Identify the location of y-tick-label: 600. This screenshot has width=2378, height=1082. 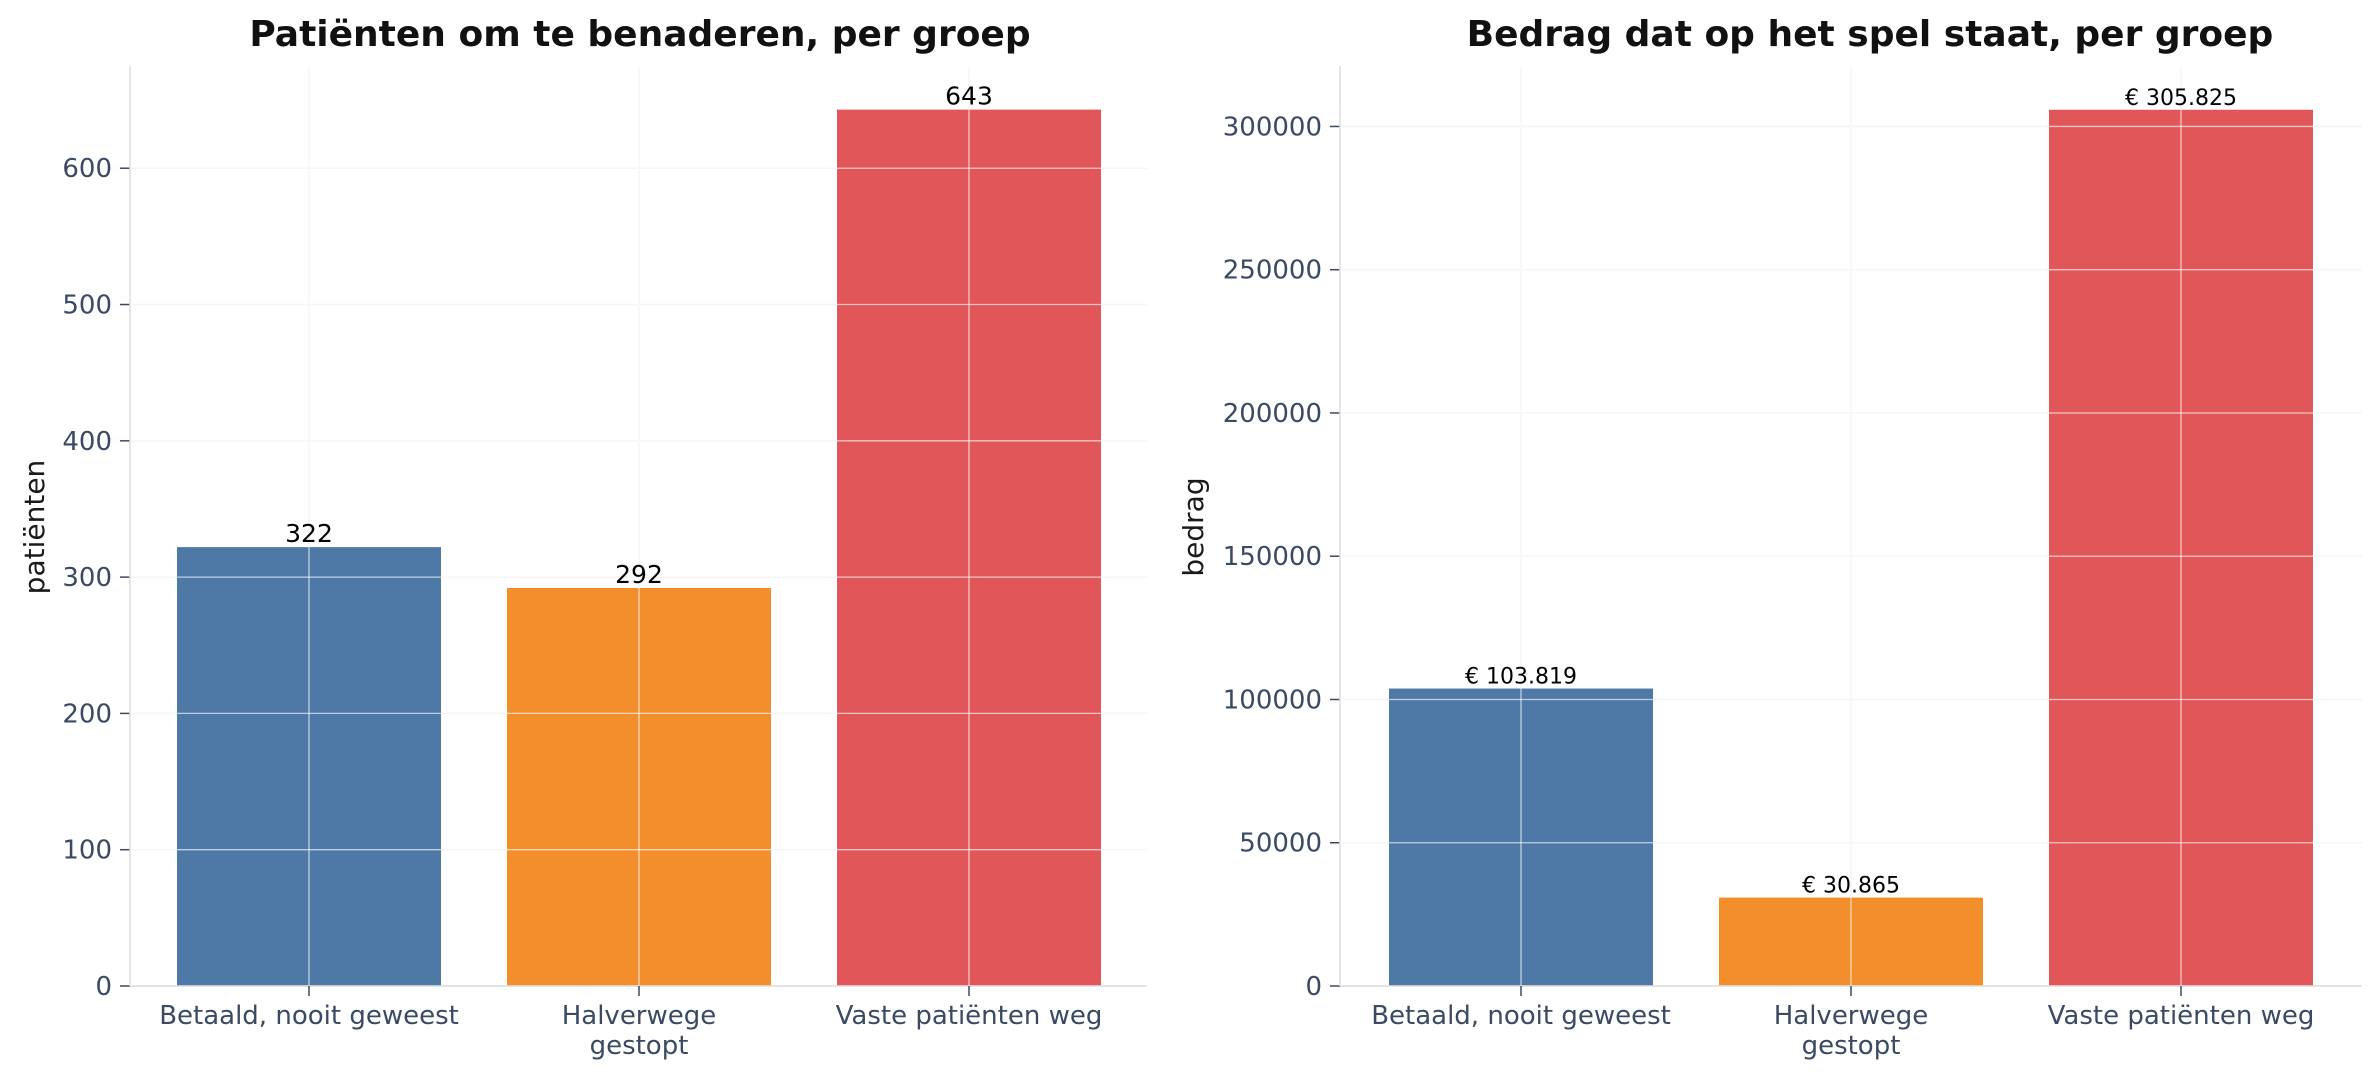
(87, 169).